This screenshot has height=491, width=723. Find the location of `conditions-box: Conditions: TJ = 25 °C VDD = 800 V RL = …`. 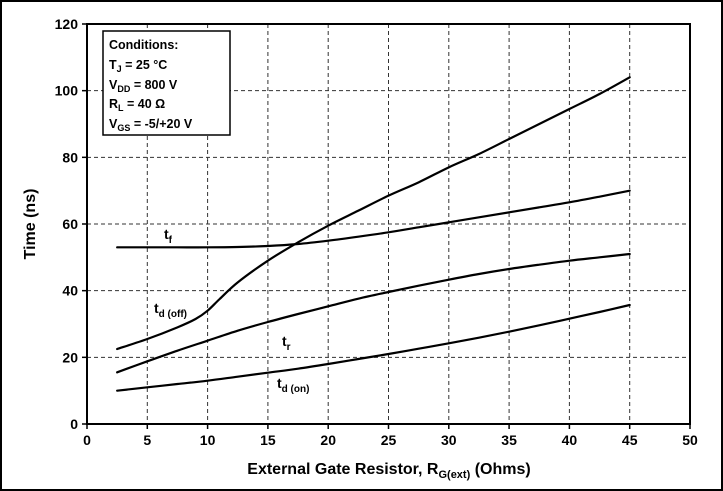

conditions-box: Conditions: TJ = 25 °C VDD = 800 V RL = … is located at coordinates (166, 83).